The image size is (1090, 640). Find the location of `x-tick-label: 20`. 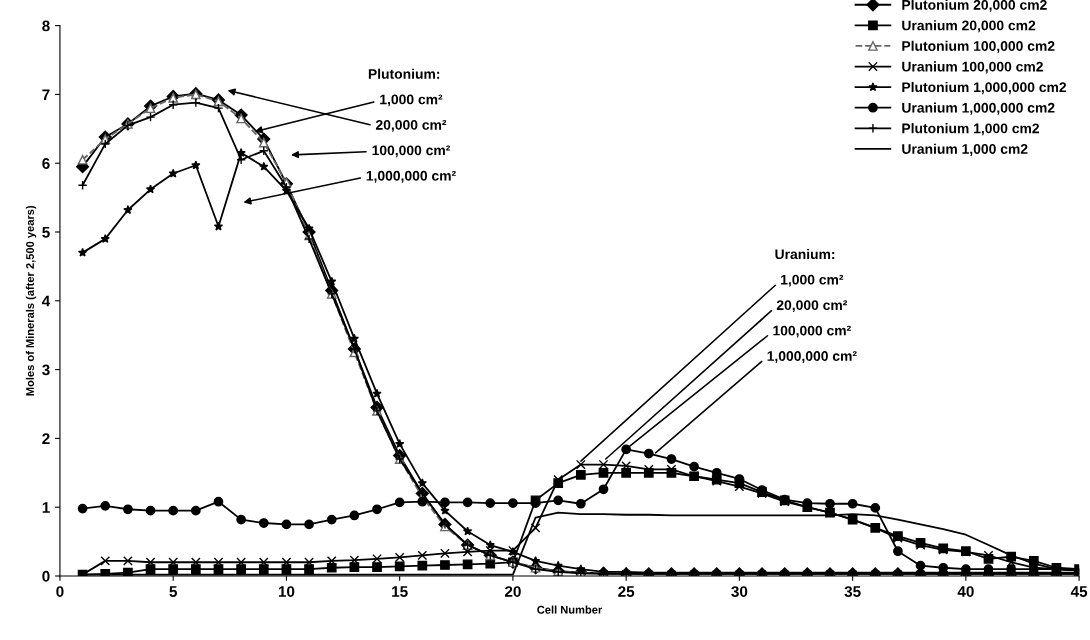

x-tick-label: 20 is located at coordinates (512, 591).